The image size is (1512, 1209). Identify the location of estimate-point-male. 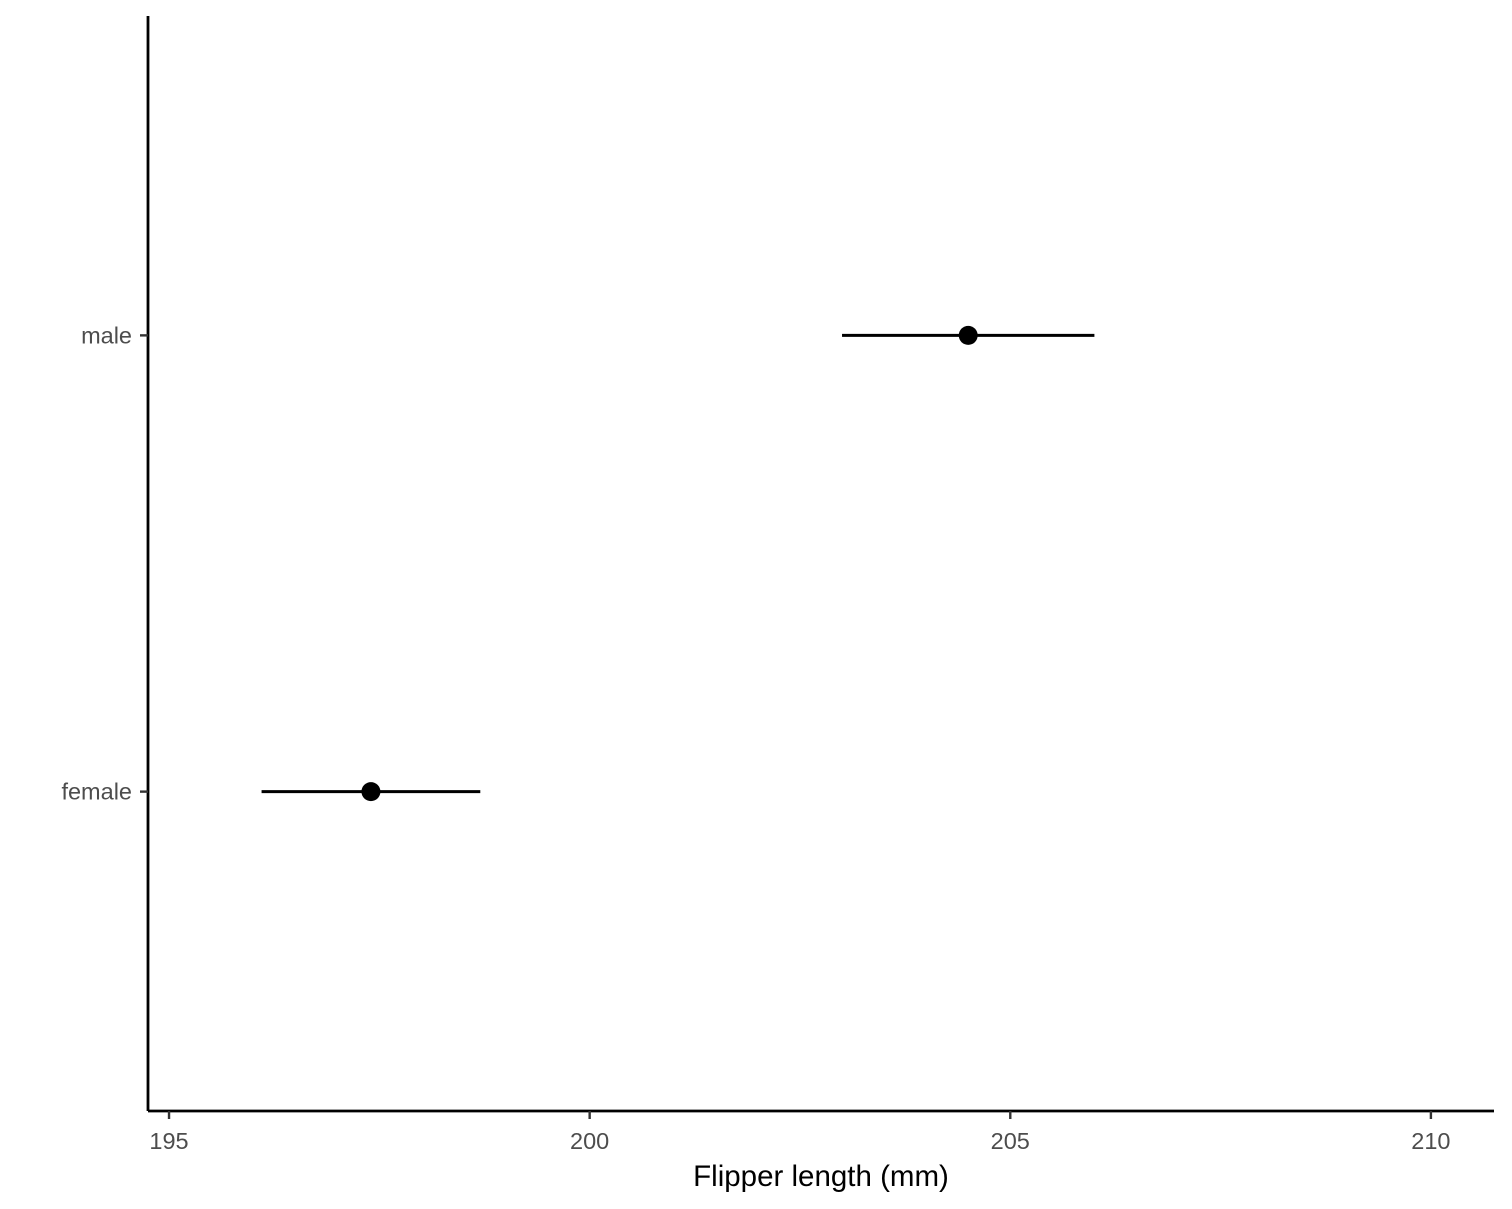
(968, 335).